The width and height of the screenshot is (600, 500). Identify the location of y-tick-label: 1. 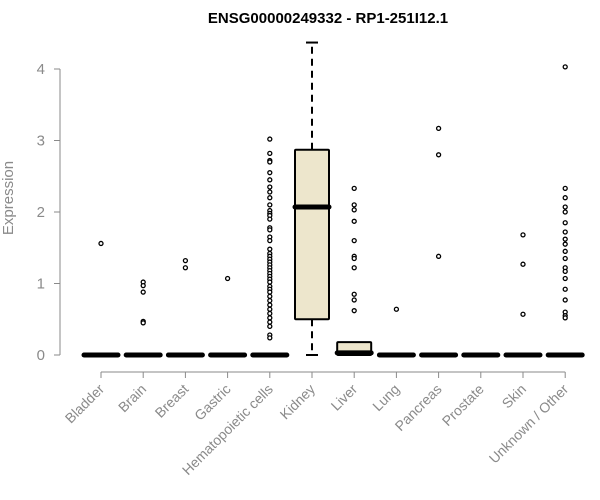
(41, 284).